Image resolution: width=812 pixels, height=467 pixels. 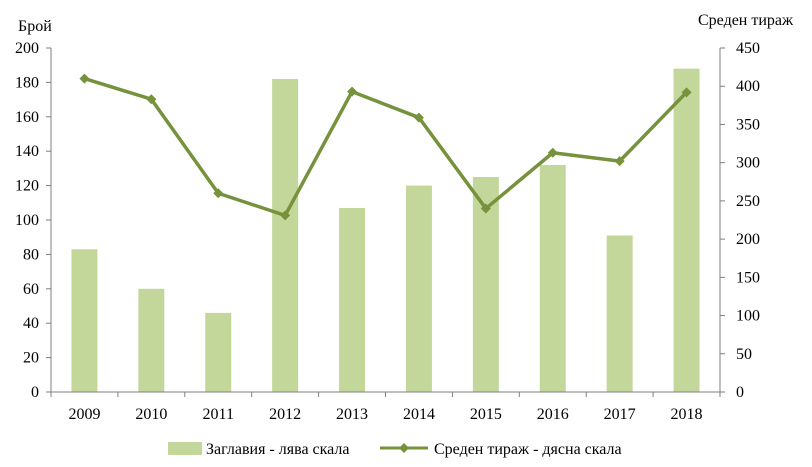 What do you see at coordinates (352, 299) in the screenshot?
I see `bar-2013` at bounding box center [352, 299].